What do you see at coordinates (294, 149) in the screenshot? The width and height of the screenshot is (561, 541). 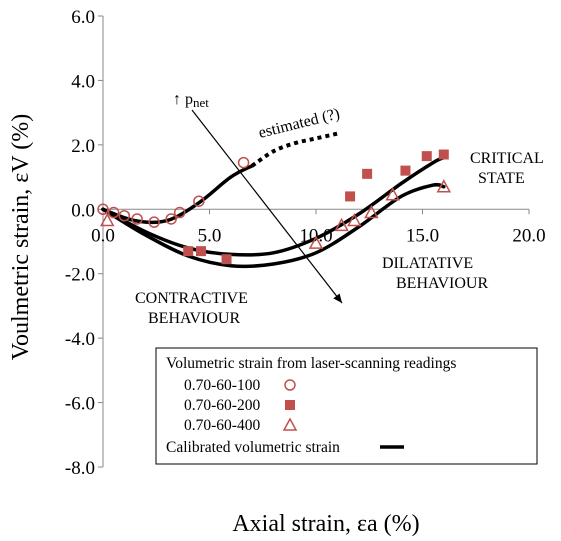 I see `estimated-dotted-curve` at bounding box center [294, 149].